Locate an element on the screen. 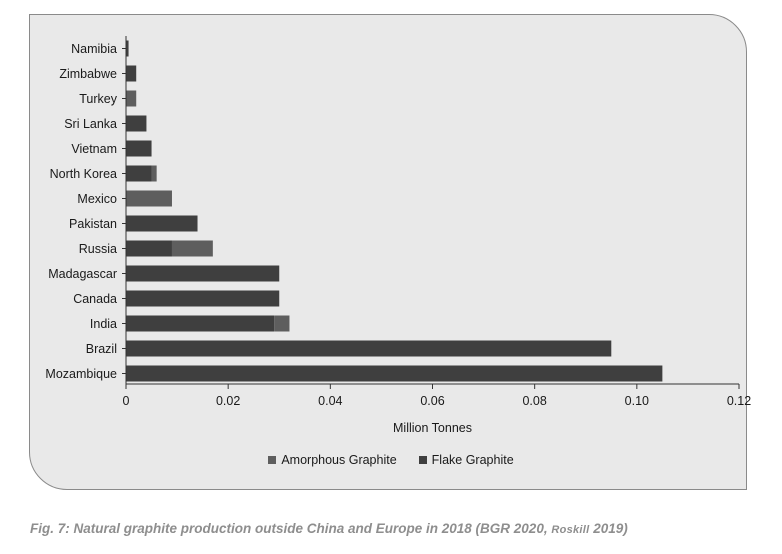 This screenshot has height=554, width=782. x-tick-label: 0.10 is located at coordinates (637, 401).